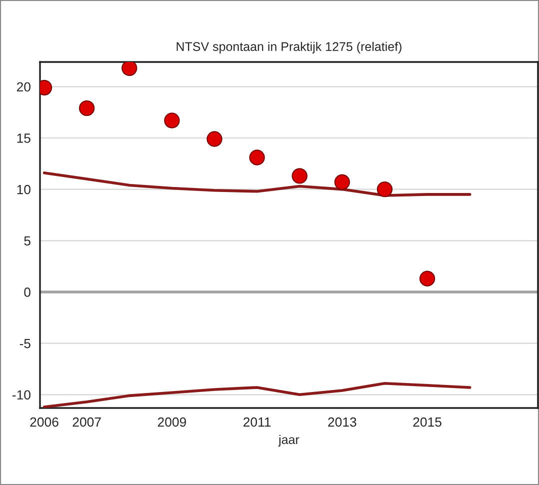 This screenshot has height=485, width=539. What do you see at coordinates (289, 48) in the screenshot?
I see `chart-title: NTSV spontaan in Praktijk 1275 (relatief)` at bounding box center [289, 48].